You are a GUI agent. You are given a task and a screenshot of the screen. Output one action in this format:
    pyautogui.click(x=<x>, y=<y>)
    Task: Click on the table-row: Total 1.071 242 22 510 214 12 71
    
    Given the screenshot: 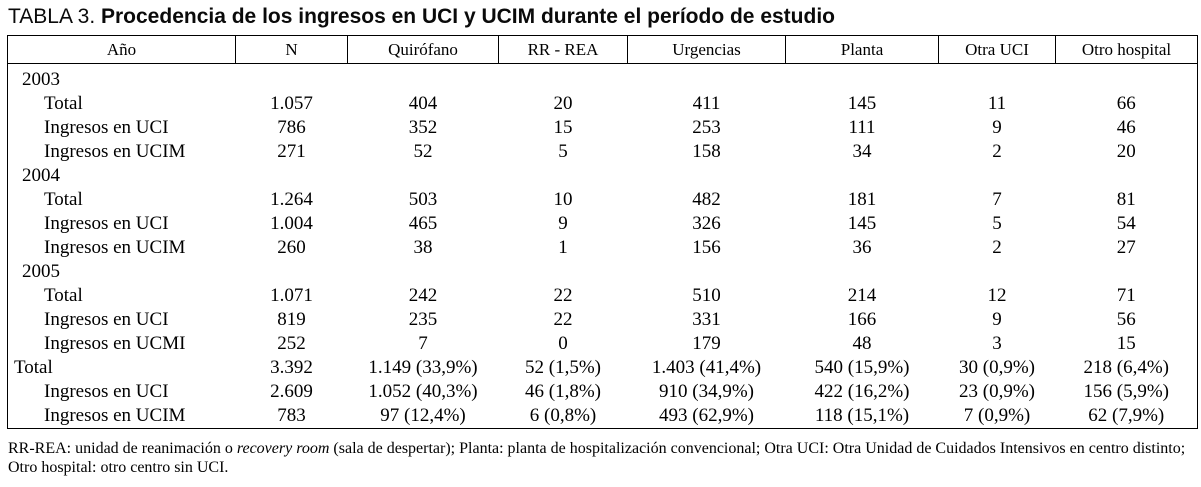 What is the action you would take?
    pyautogui.click(x=603, y=296)
    